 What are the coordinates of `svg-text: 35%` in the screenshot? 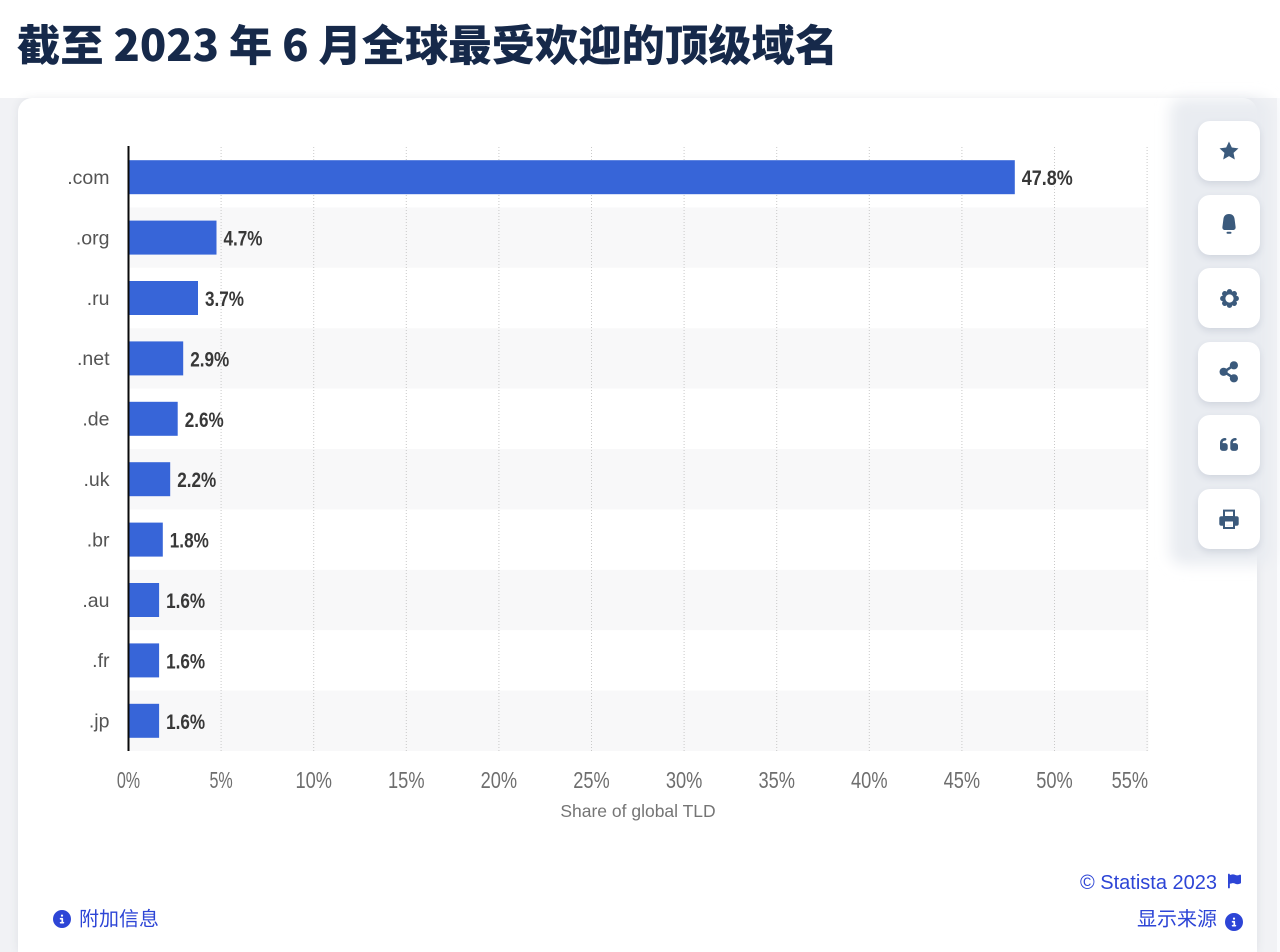 It's located at (776, 780).